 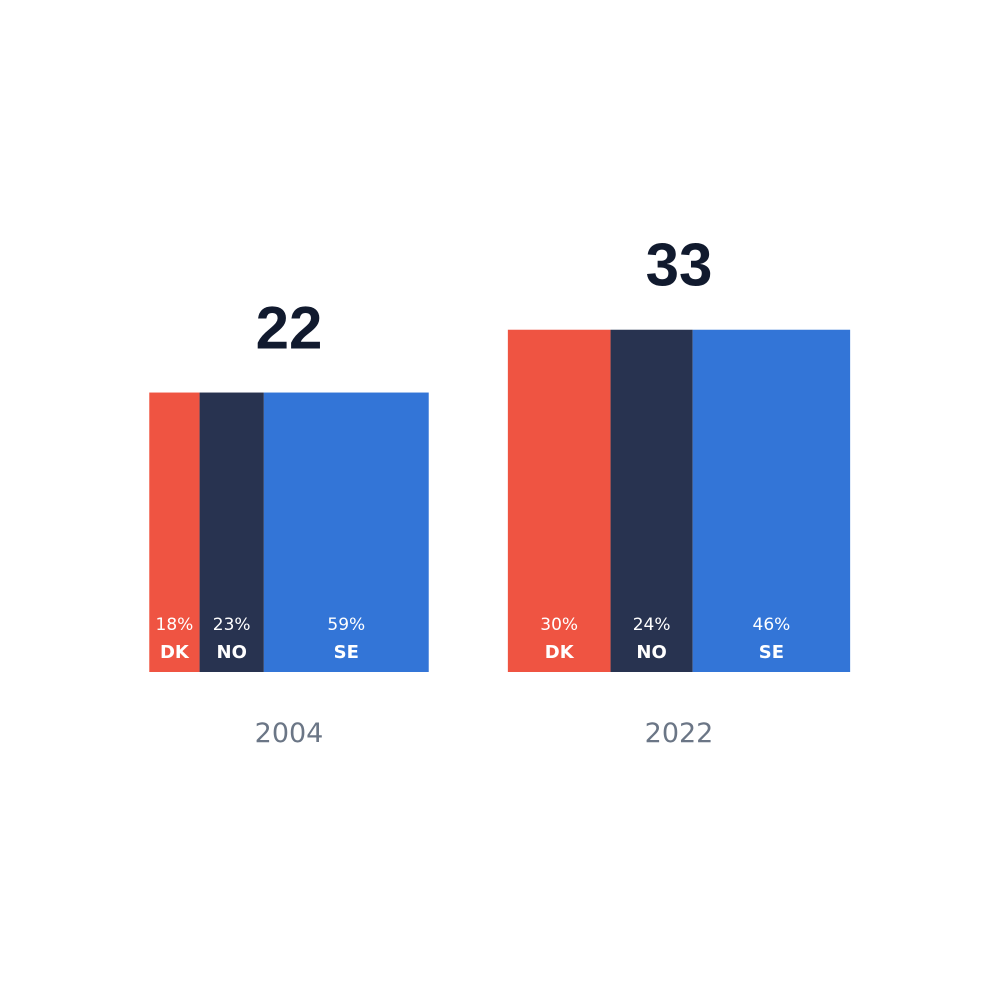 What do you see at coordinates (559, 625) in the screenshot?
I see `segment-share-label: 30%` at bounding box center [559, 625].